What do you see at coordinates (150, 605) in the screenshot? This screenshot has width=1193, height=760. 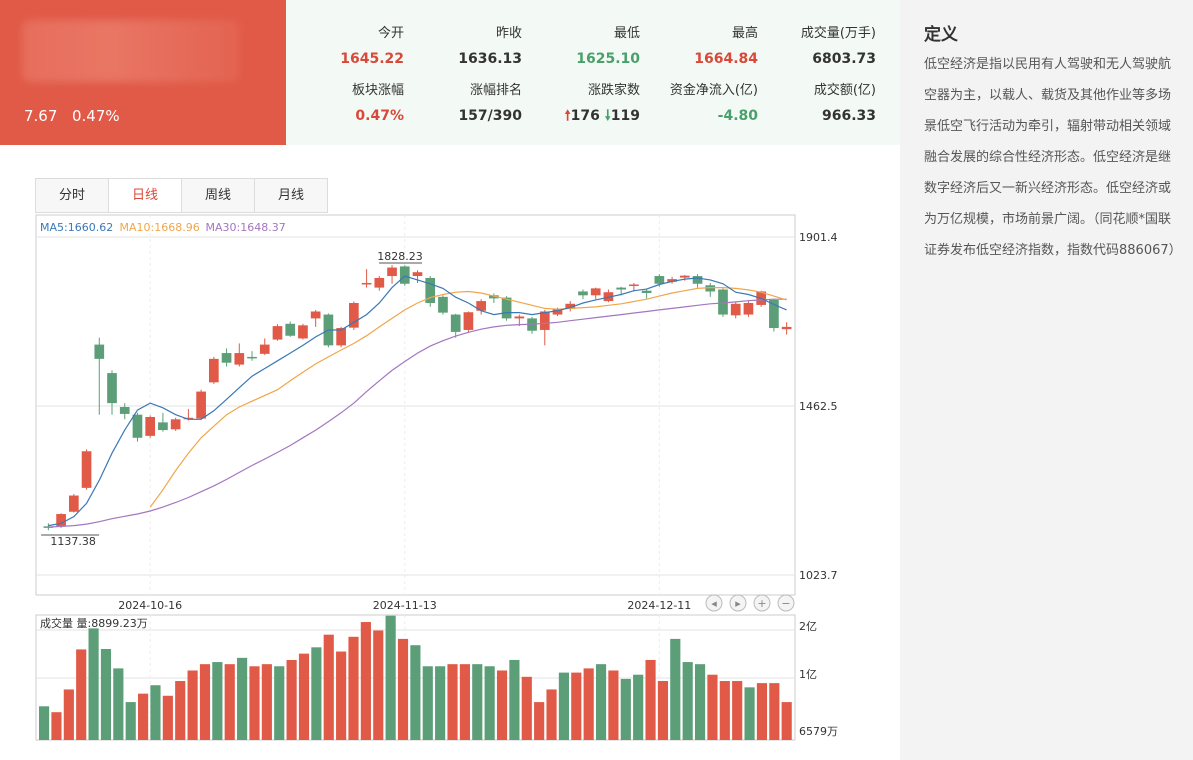 I see `date-tick-label: 2024-10-16` at bounding box center [150, 605].